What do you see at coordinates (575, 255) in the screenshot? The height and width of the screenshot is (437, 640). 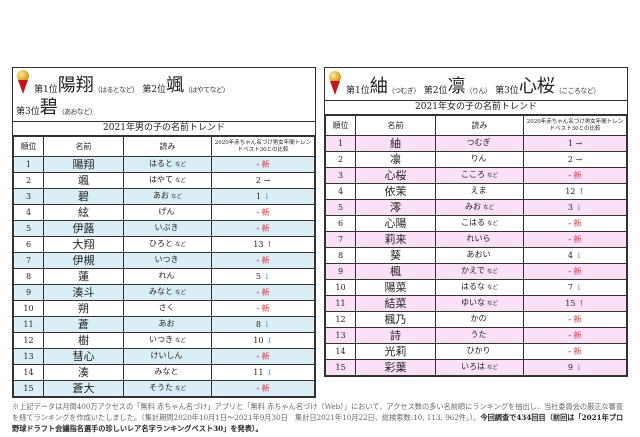 I see `comparison-cell: 4 ↓` at bounding box center [575, 255].